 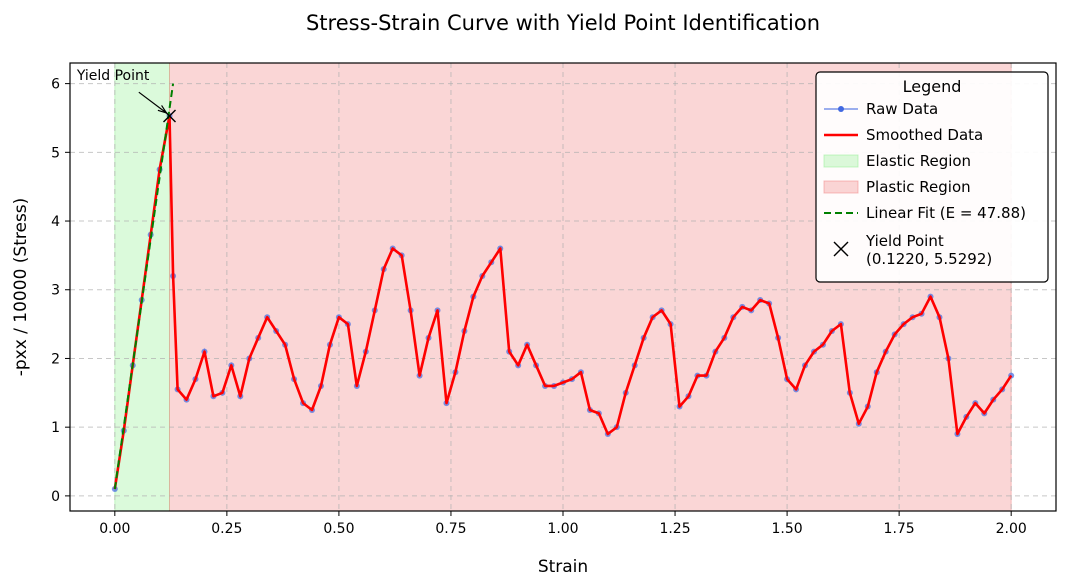 I want to click on y-tick-label-2: 2, so click(x=55, y=359).